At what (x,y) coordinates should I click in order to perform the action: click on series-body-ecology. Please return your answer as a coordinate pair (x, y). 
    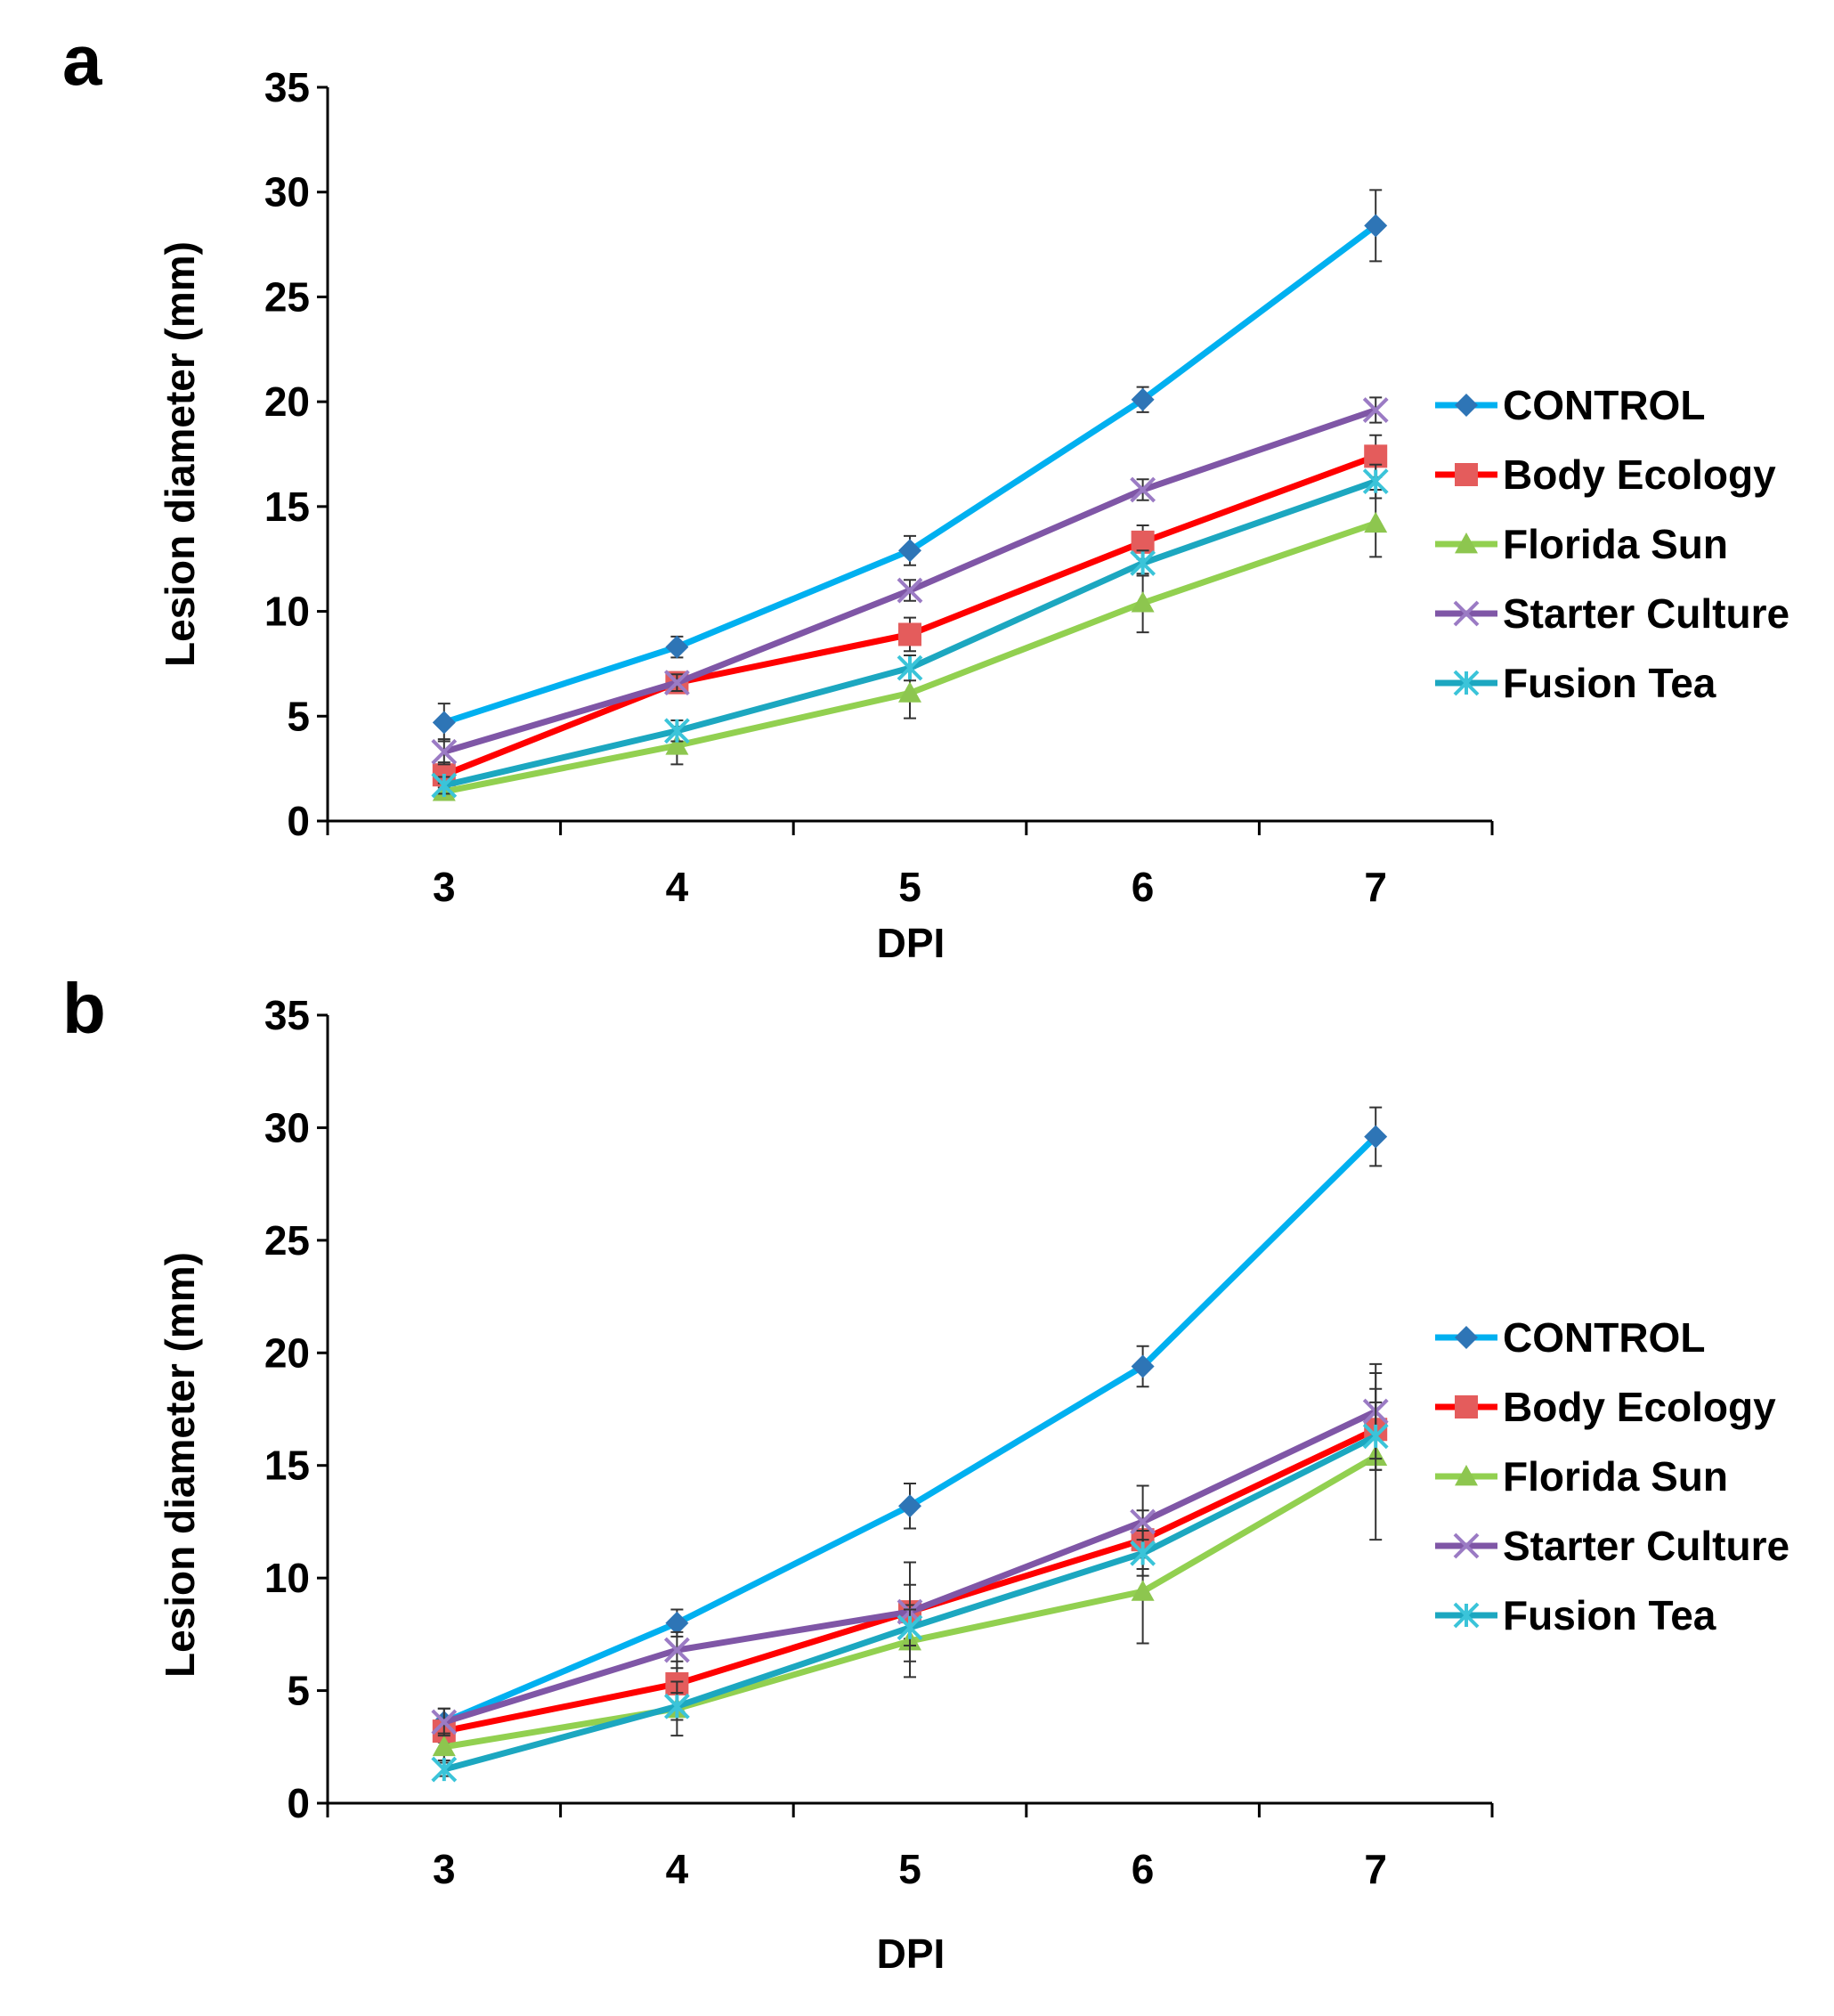
    Looking at the image, I should click on (910, 611).